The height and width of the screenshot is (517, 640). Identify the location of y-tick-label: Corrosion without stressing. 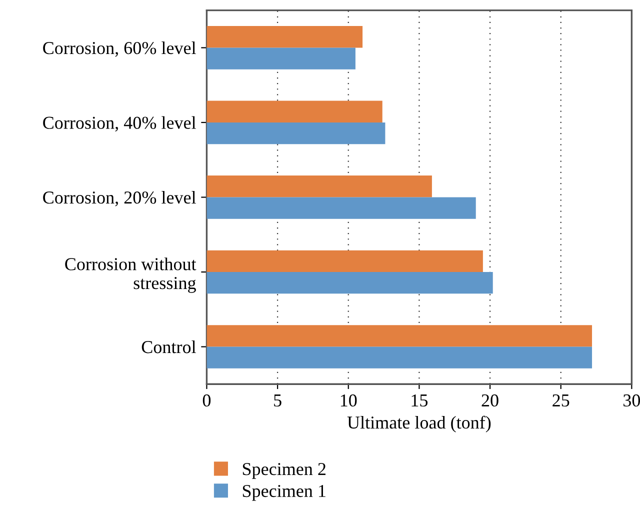
(130, 275).